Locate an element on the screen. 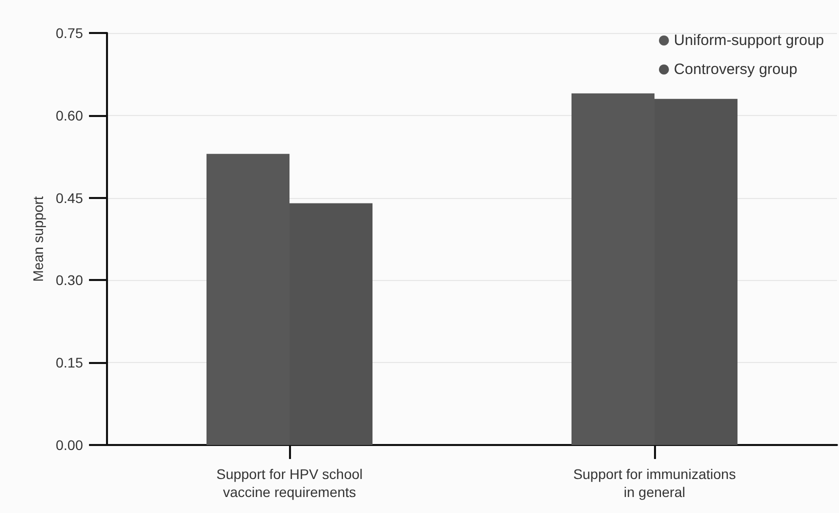 This screenshot has width=839, height=513. y-tick-label: 0.00 is located at coordinates (70, 445).